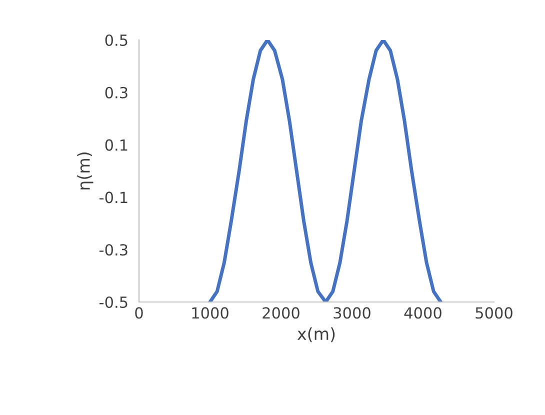  I want to click on y-tick-label: 0.5, so click(116, 40).